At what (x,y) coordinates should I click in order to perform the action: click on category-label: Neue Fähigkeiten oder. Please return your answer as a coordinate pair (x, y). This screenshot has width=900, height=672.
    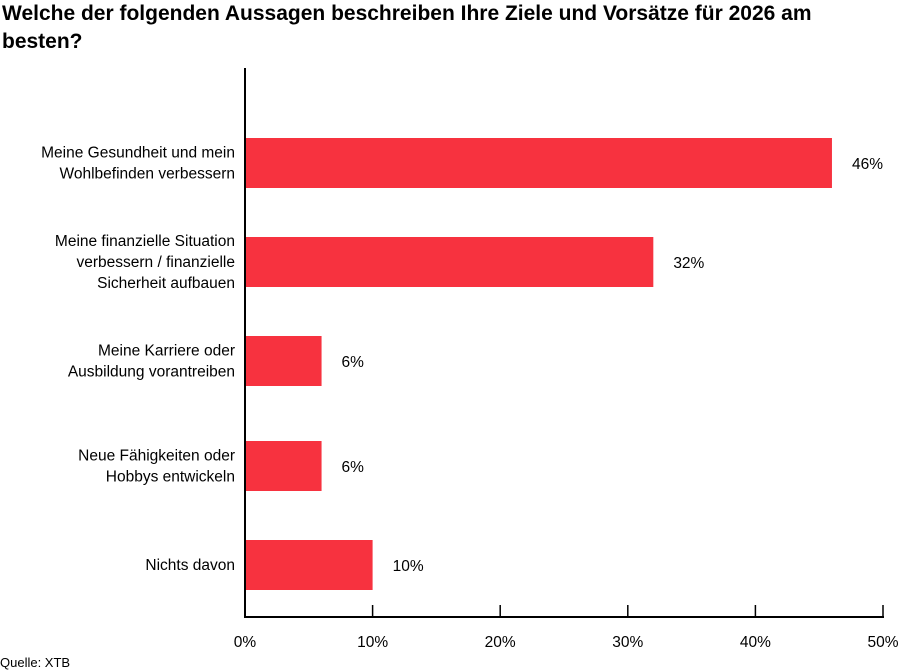
    Looking at the image, I should click on (156, 456).